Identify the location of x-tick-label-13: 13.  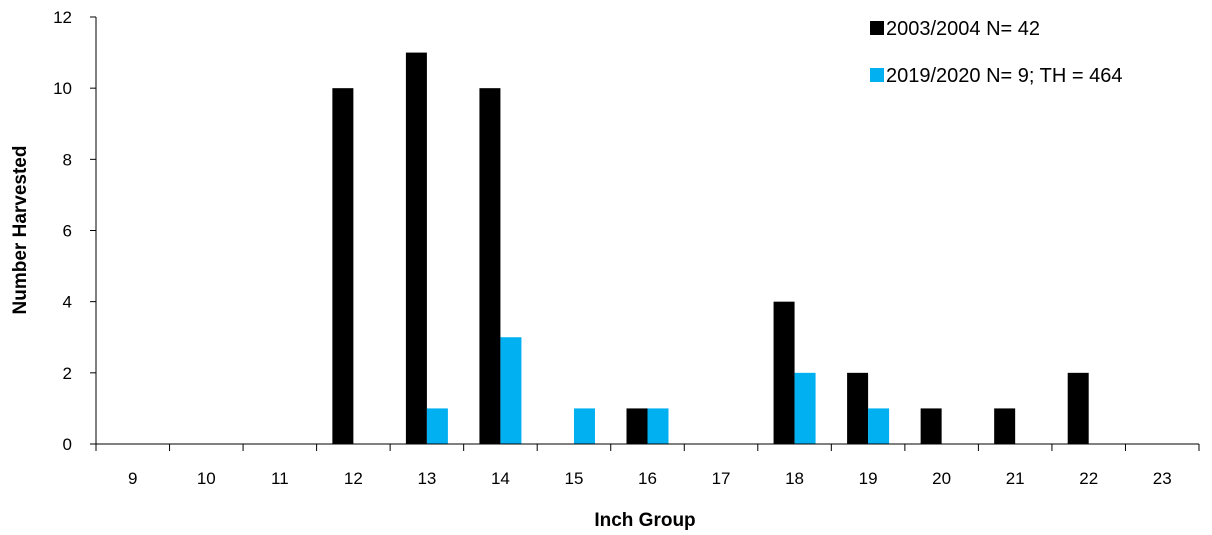
(426, 478).